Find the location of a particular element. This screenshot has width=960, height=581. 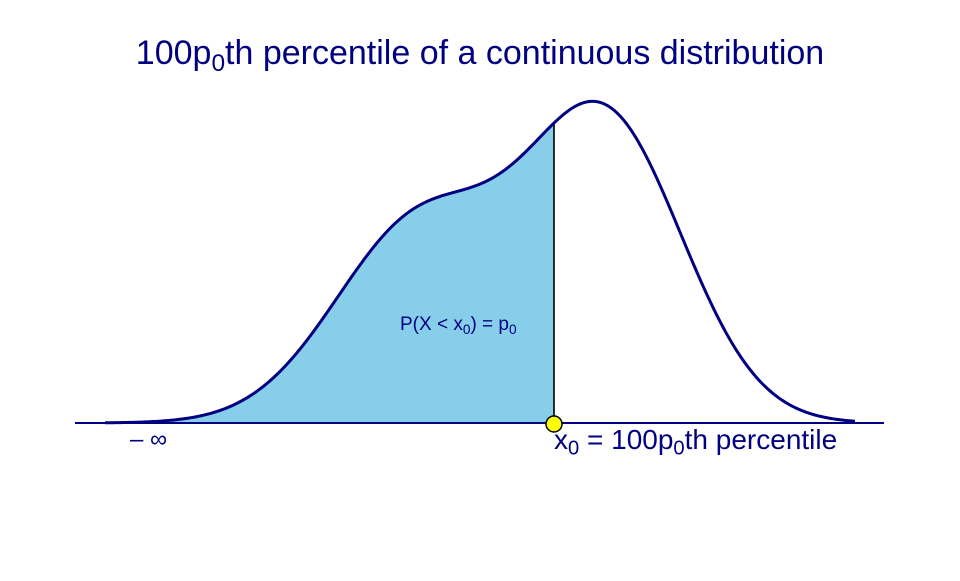

x0-percentile-label: x0 = 100p0th percentile is located at coordinates (696, 442).